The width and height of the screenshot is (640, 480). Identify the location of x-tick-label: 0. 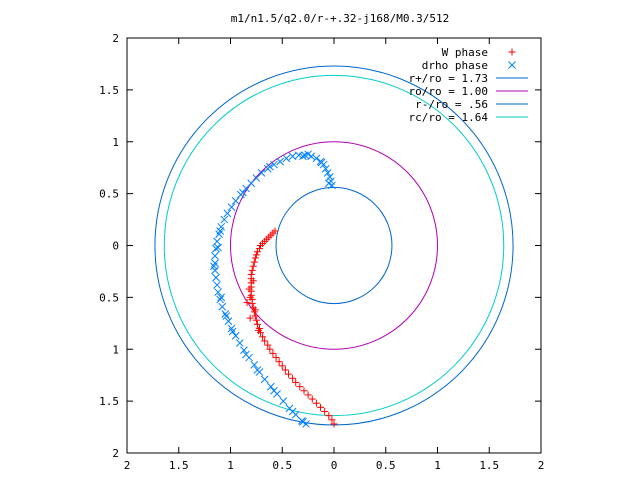
(334, 465).